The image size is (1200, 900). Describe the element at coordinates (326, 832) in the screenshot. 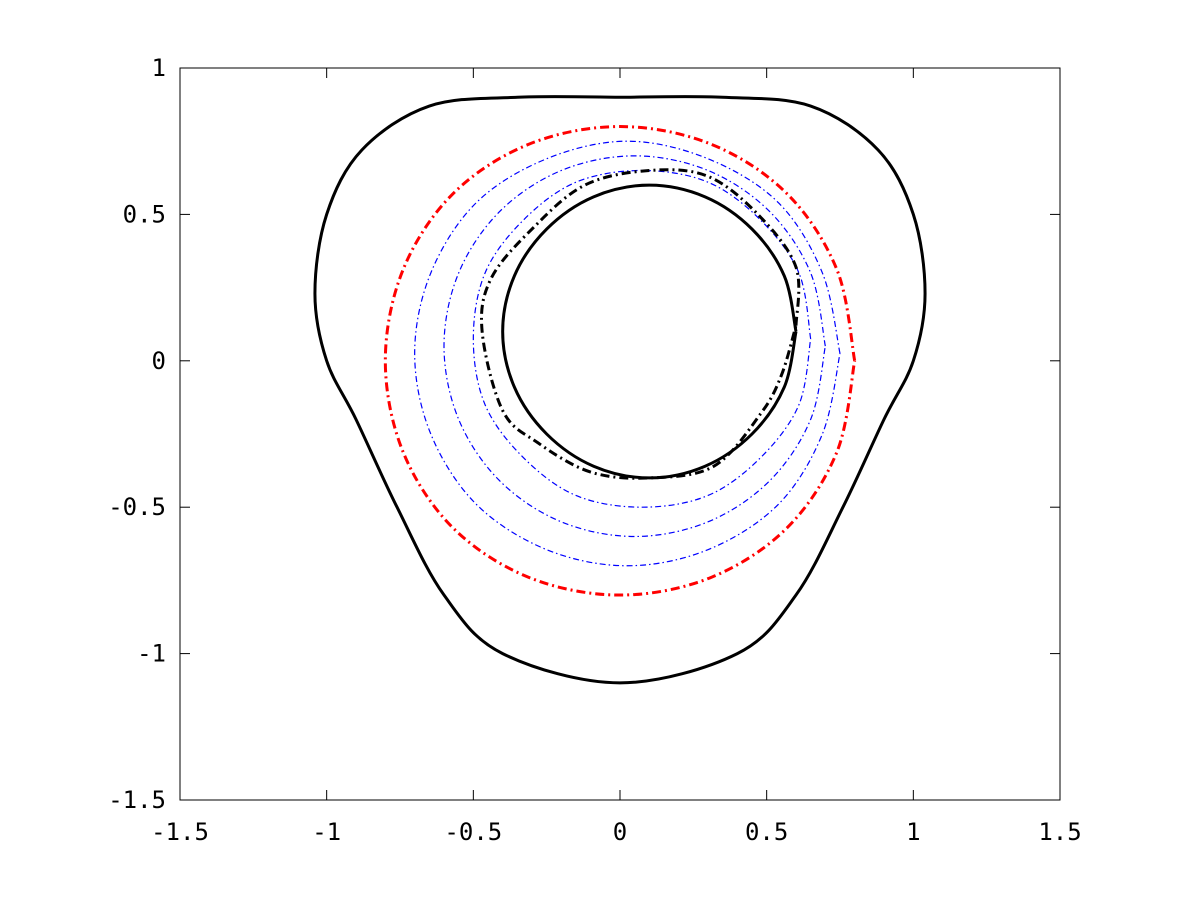

I see `x-tick-label: -1` at that location.